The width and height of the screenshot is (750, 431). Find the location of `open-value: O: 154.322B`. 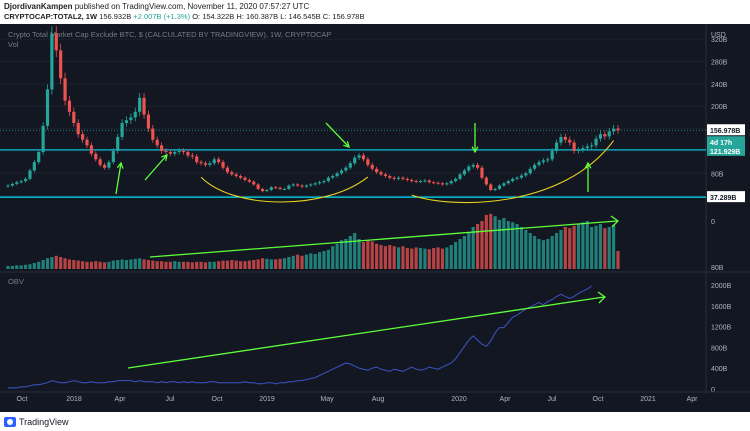

open-value: O: 154.322B is located at coordinates (213, 16).